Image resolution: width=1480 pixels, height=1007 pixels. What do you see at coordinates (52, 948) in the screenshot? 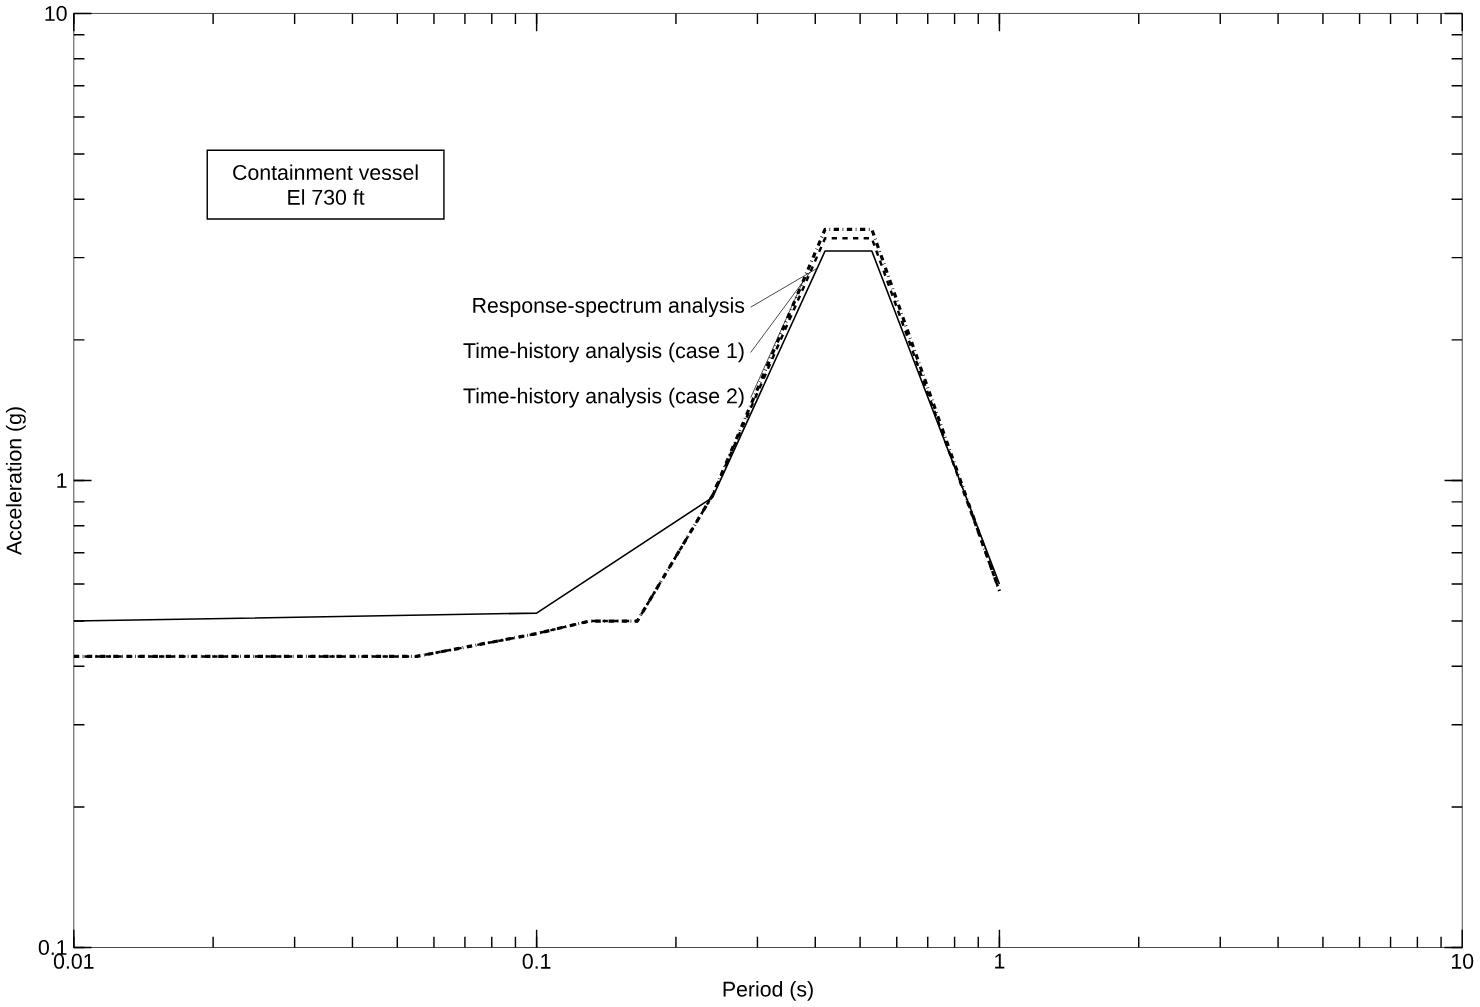
I see `y-tick-label: 0.1` at bounding box center [52, 948].